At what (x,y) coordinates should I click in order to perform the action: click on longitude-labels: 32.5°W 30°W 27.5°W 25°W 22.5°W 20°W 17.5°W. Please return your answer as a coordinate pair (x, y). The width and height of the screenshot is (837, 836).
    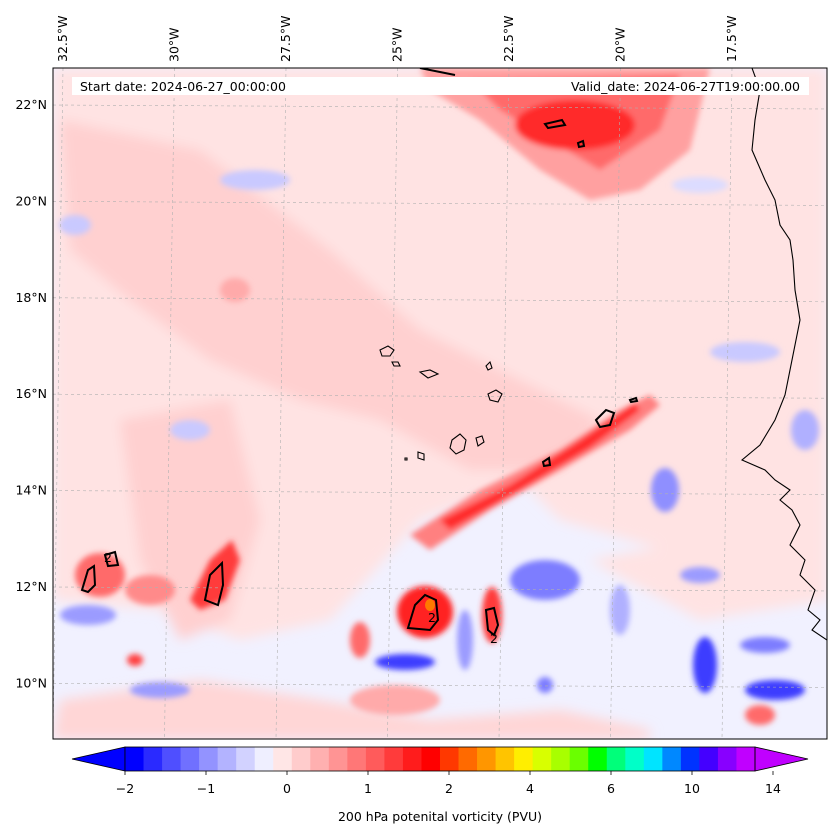
    Looking at the image, I should click on (397, 39).